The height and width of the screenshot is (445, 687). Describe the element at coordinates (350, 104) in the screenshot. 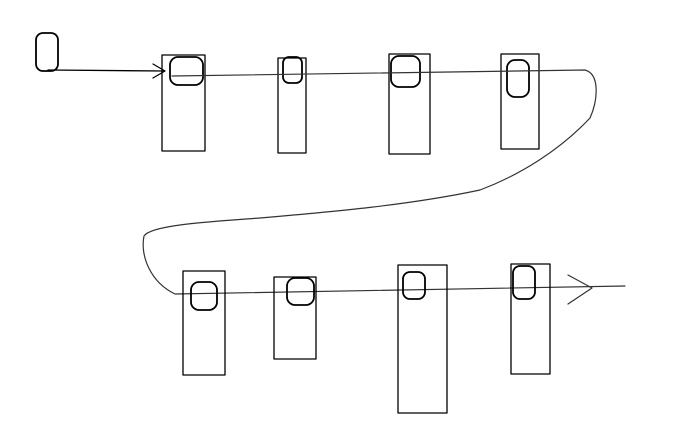

I see `top-row` at that location.